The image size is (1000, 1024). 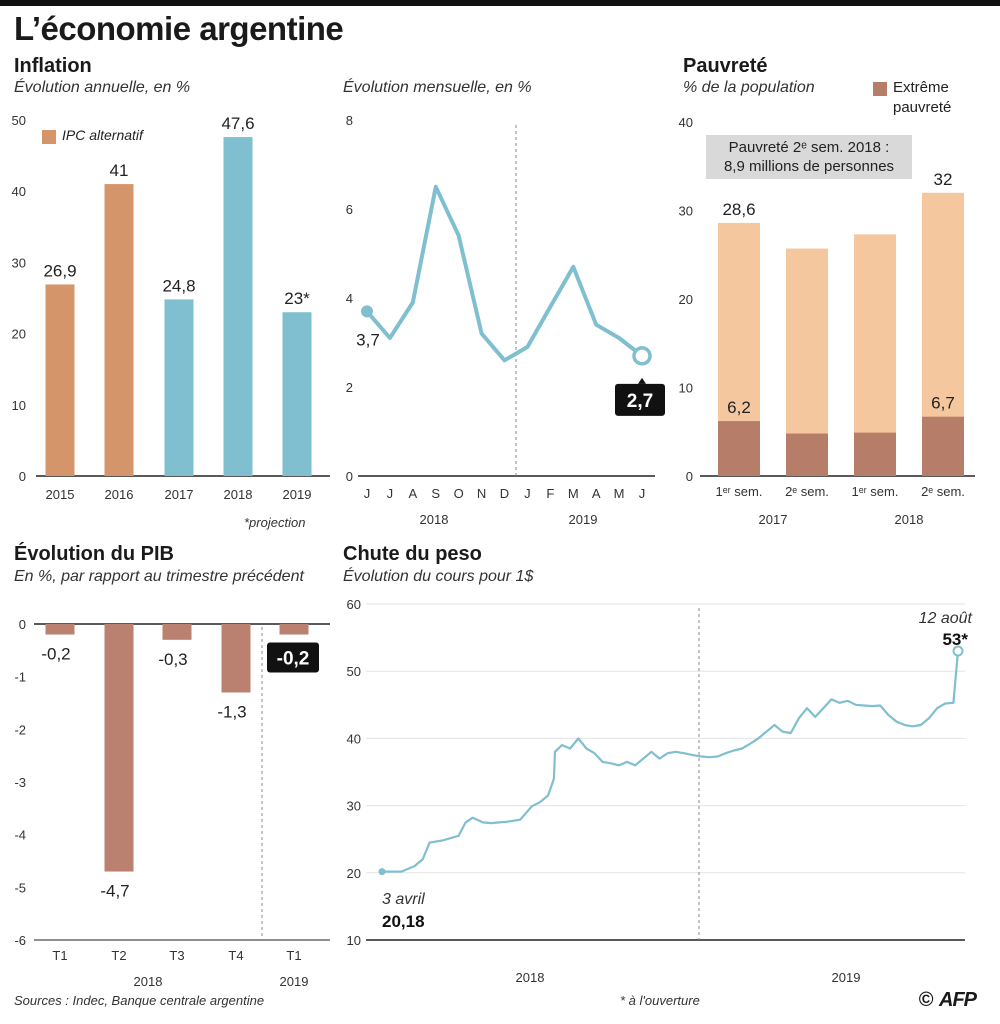 What do you see at coordinates (403, 921) in the screenshot?
I see `start-value-label: 20,18` at bounding box center [403, 921].